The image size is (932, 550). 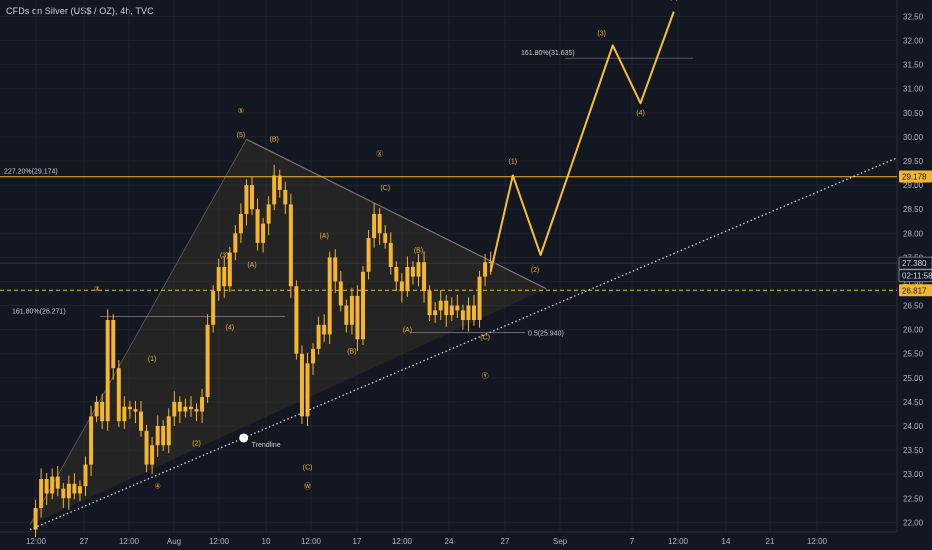 What do you see at coordinates (485, 376) in the screenshot?
I see `wave-label: Ⓨ` at bounding box center [485, 376].